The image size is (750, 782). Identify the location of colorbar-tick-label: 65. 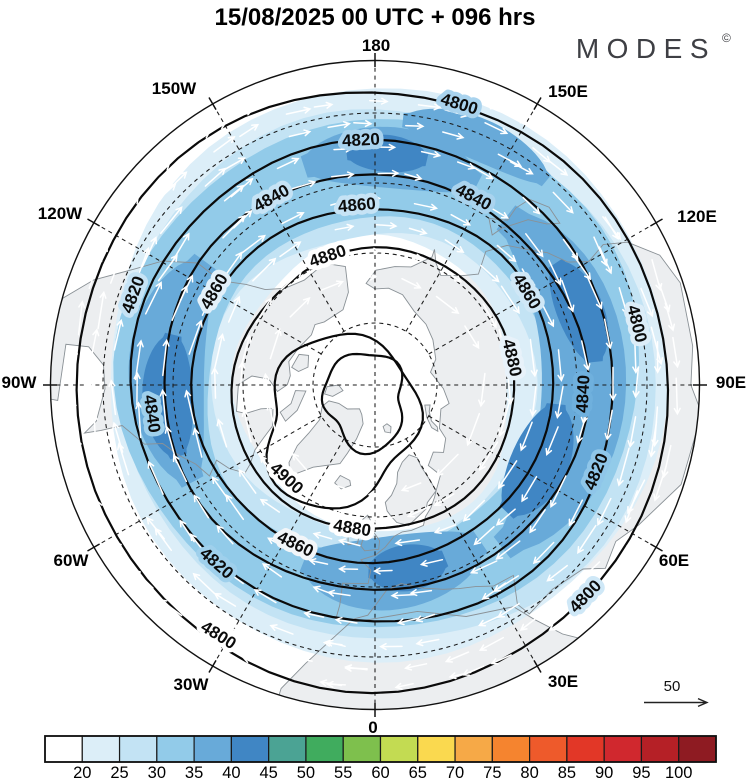
(418, 773).